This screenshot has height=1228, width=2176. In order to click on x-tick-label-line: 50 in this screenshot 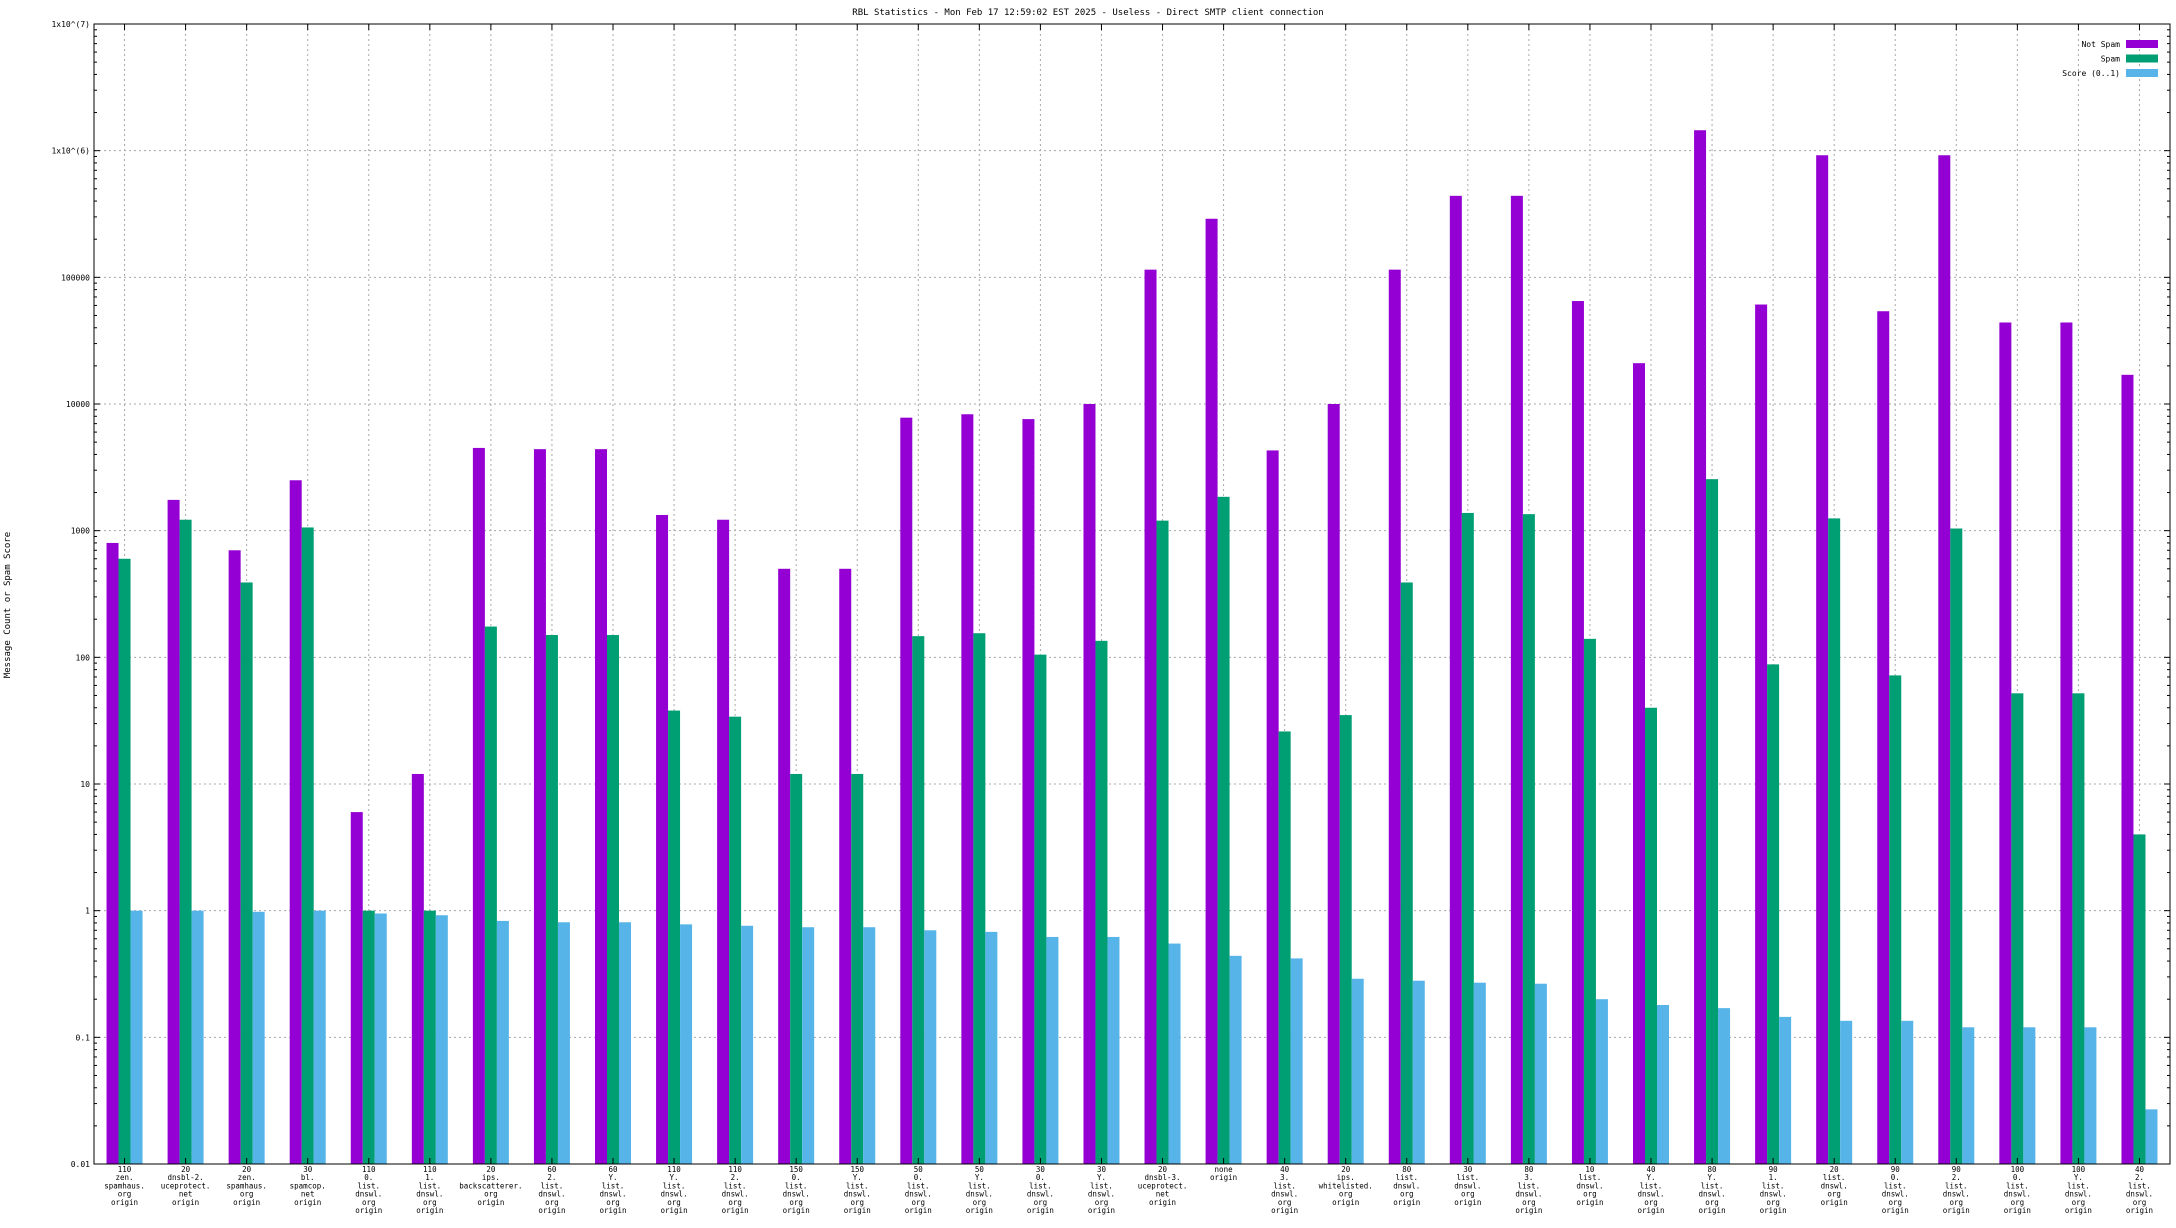, I will do `click(919, 1169)`.